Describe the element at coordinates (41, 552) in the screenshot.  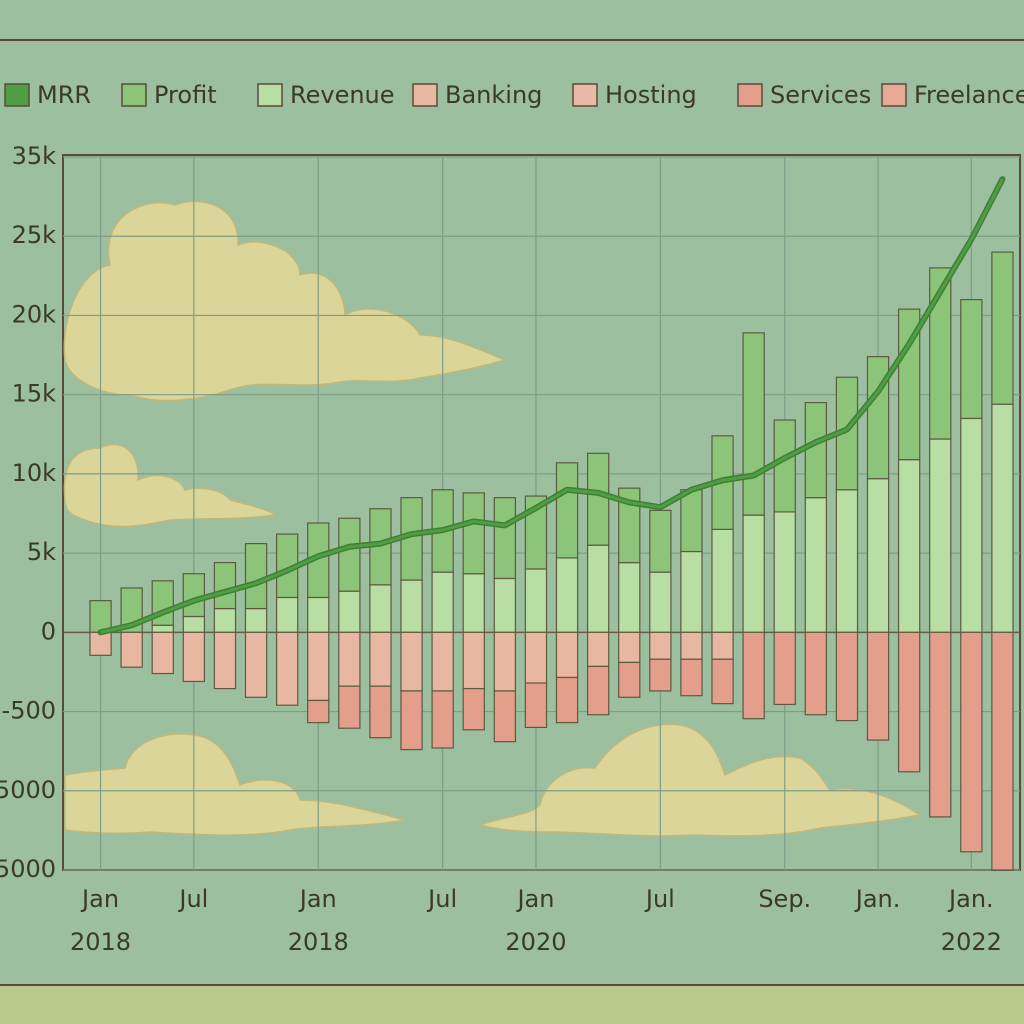
I see `y-tick-label: 5k` at that location.